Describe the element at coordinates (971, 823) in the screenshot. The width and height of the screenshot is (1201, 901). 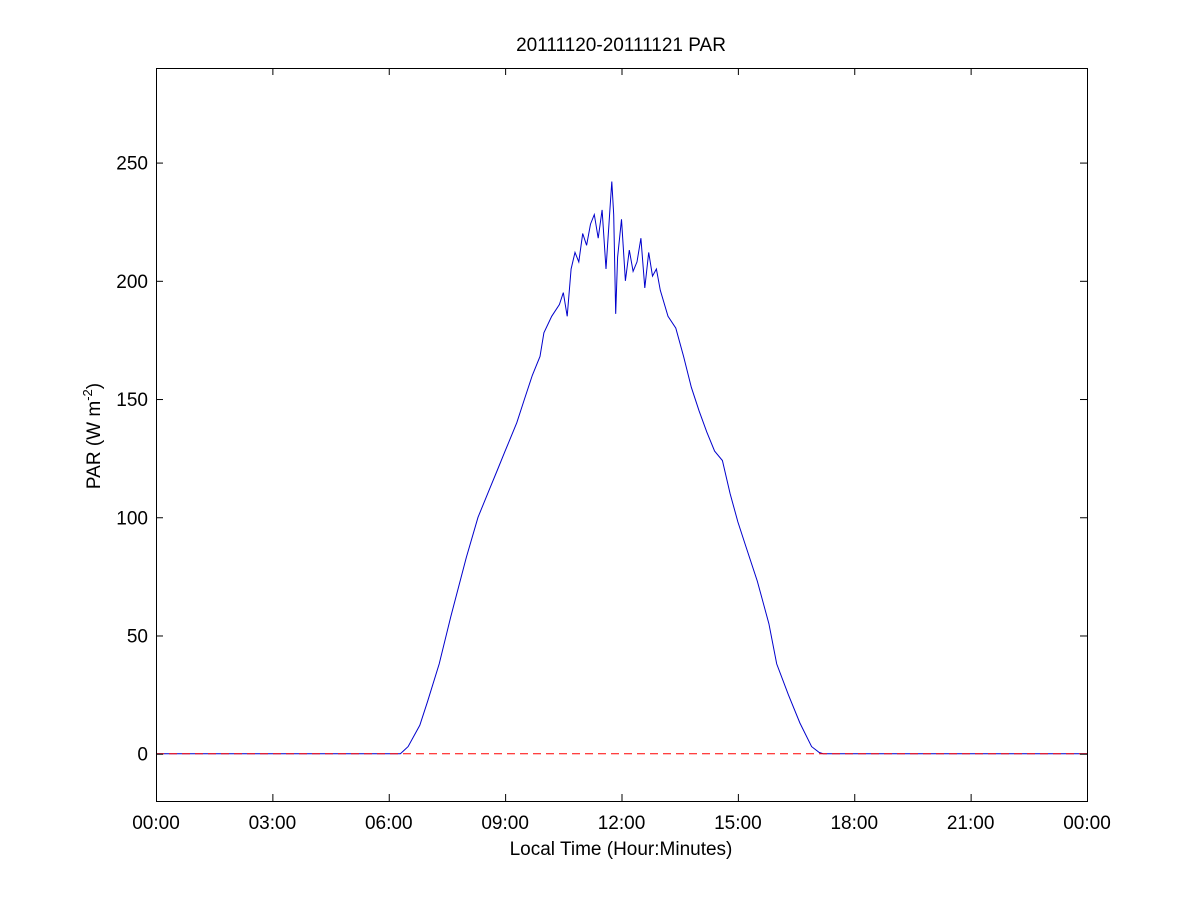
I see `x-tick-label: 21:00` at that location.